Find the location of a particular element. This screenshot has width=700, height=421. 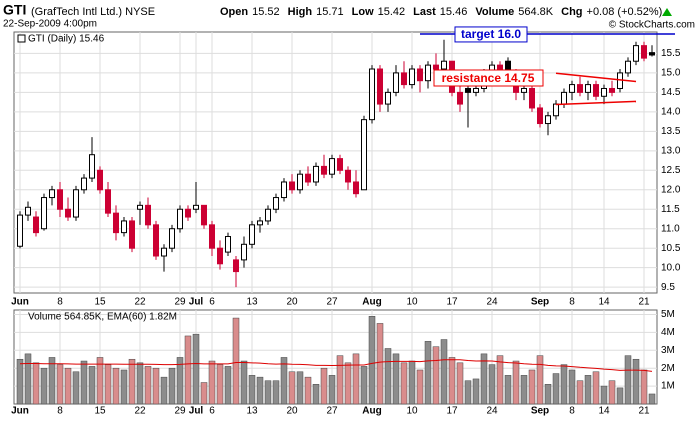

x-tick-label: 10 is located at coordinates (412, 302).